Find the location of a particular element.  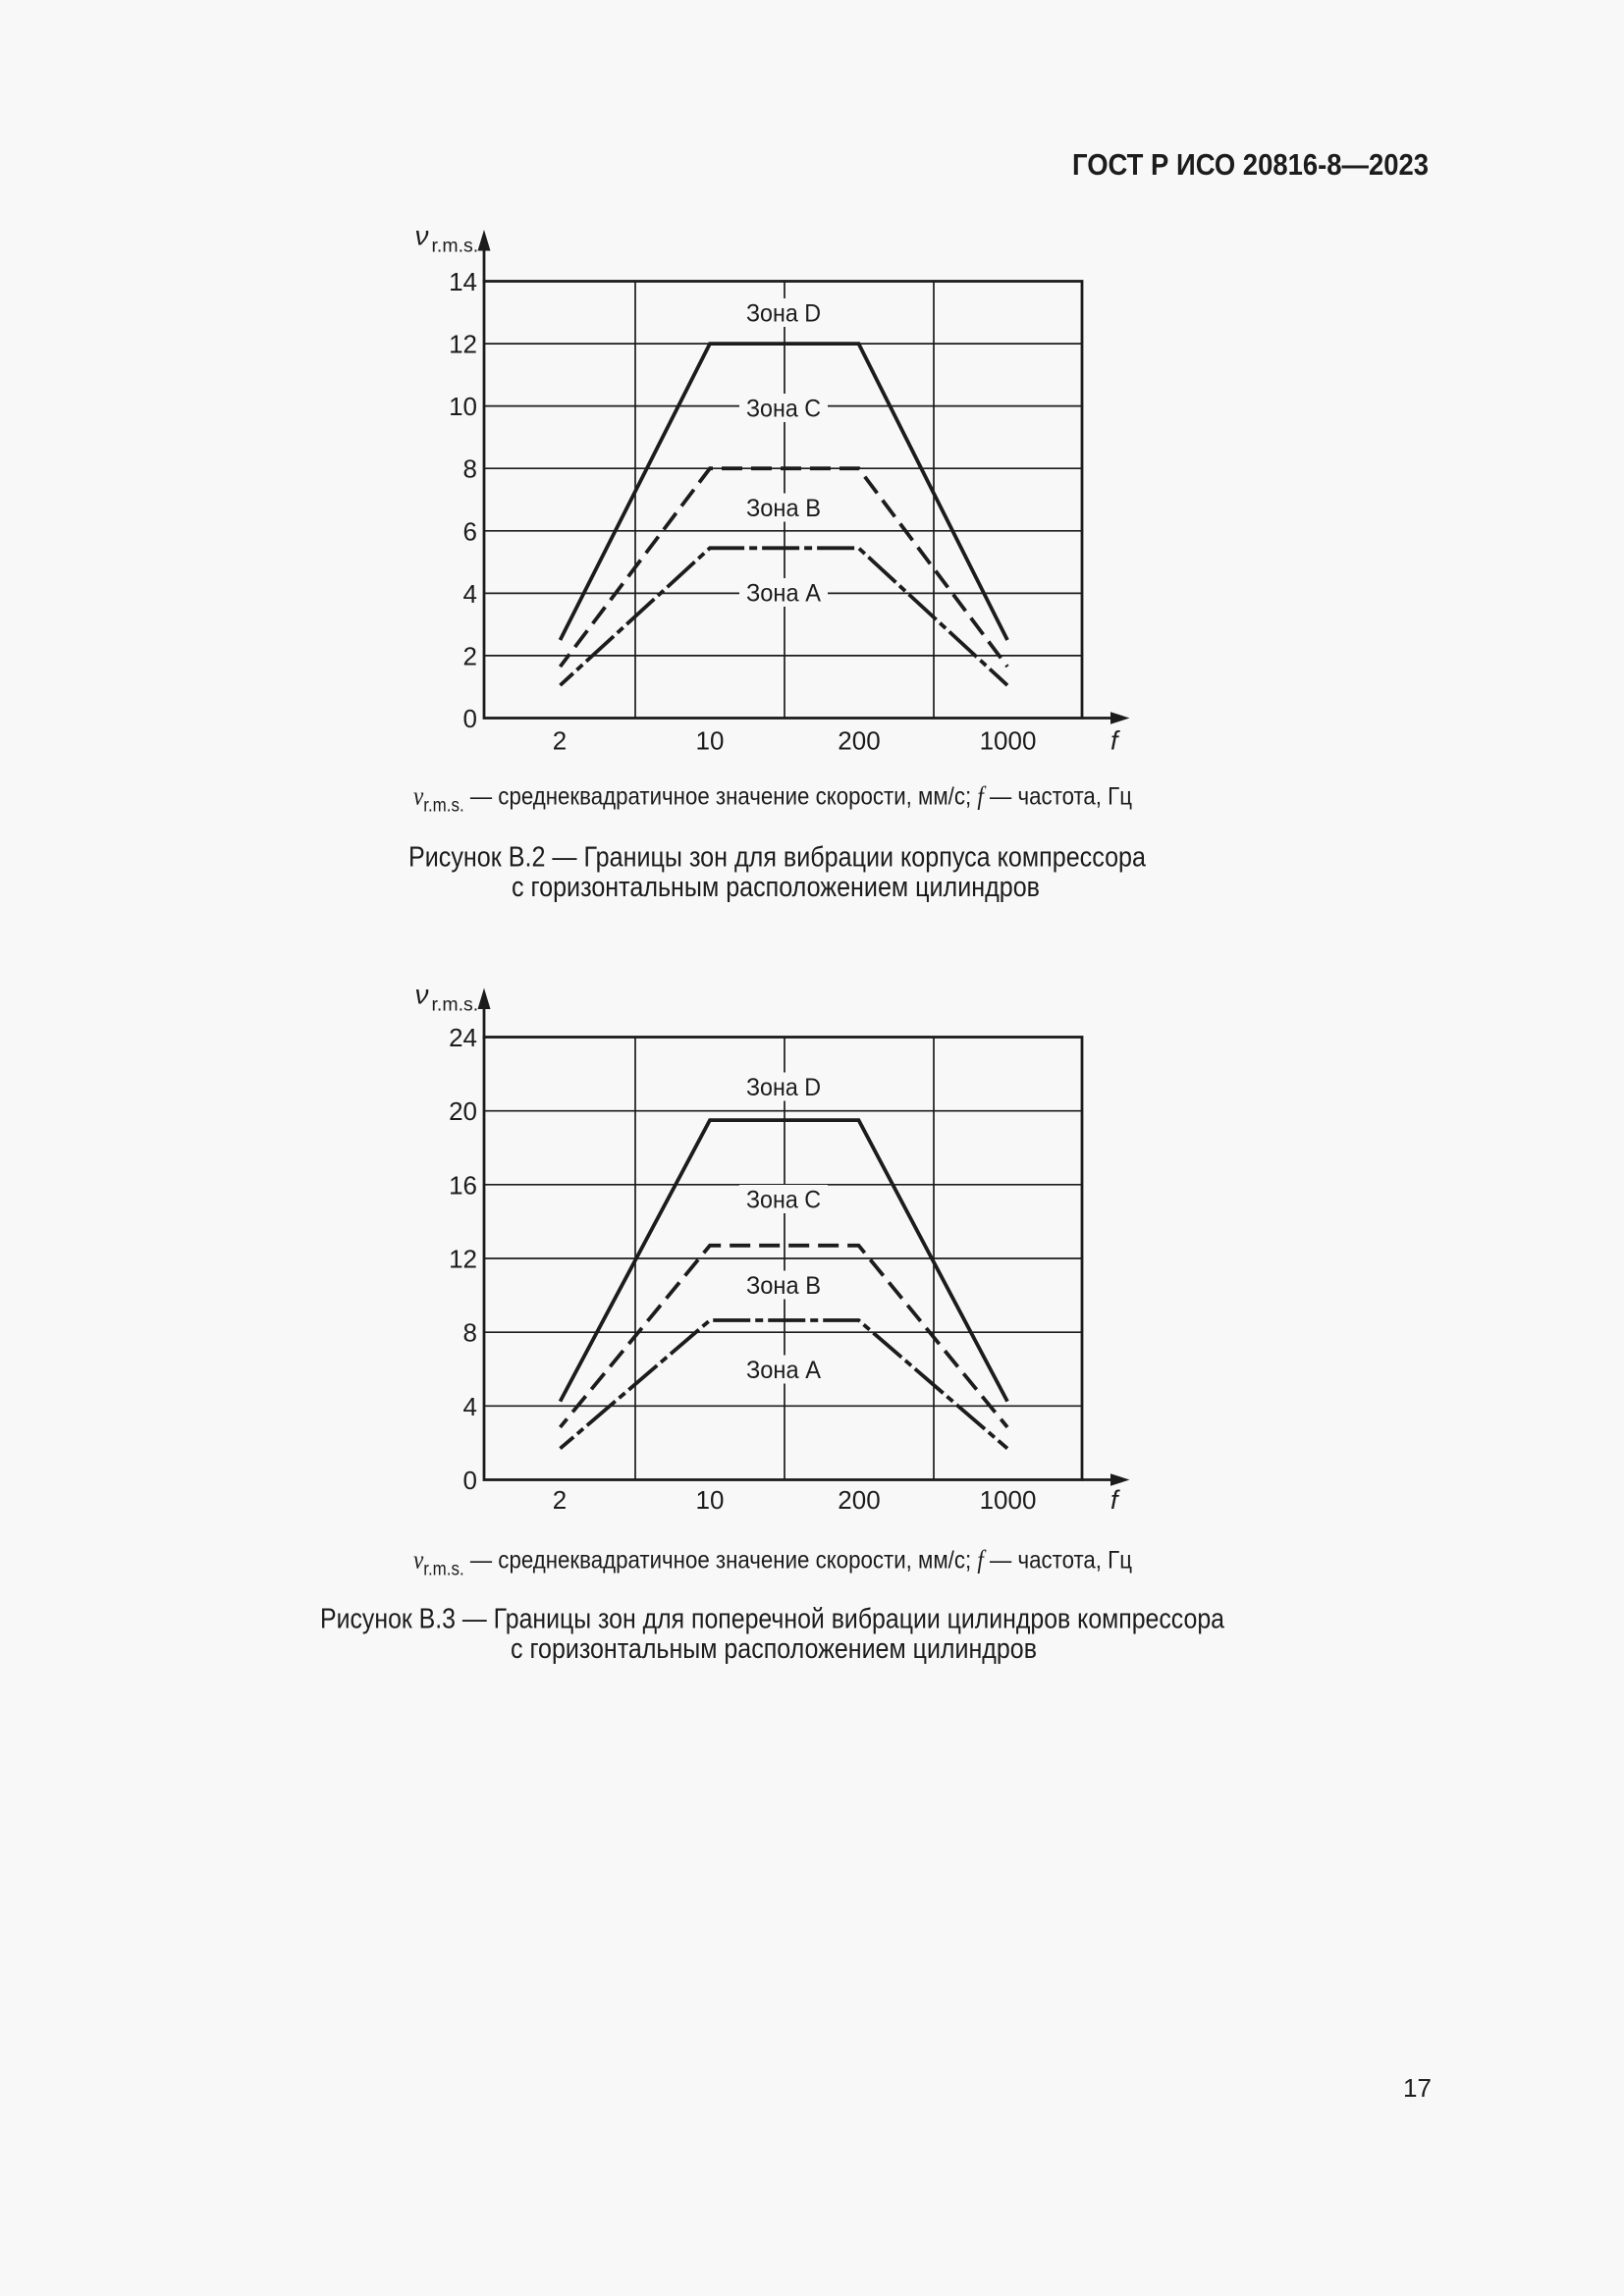

svg-text: ГОСТ Р ИСО 20816-8—2023 is located at coordinates (1250, 164).